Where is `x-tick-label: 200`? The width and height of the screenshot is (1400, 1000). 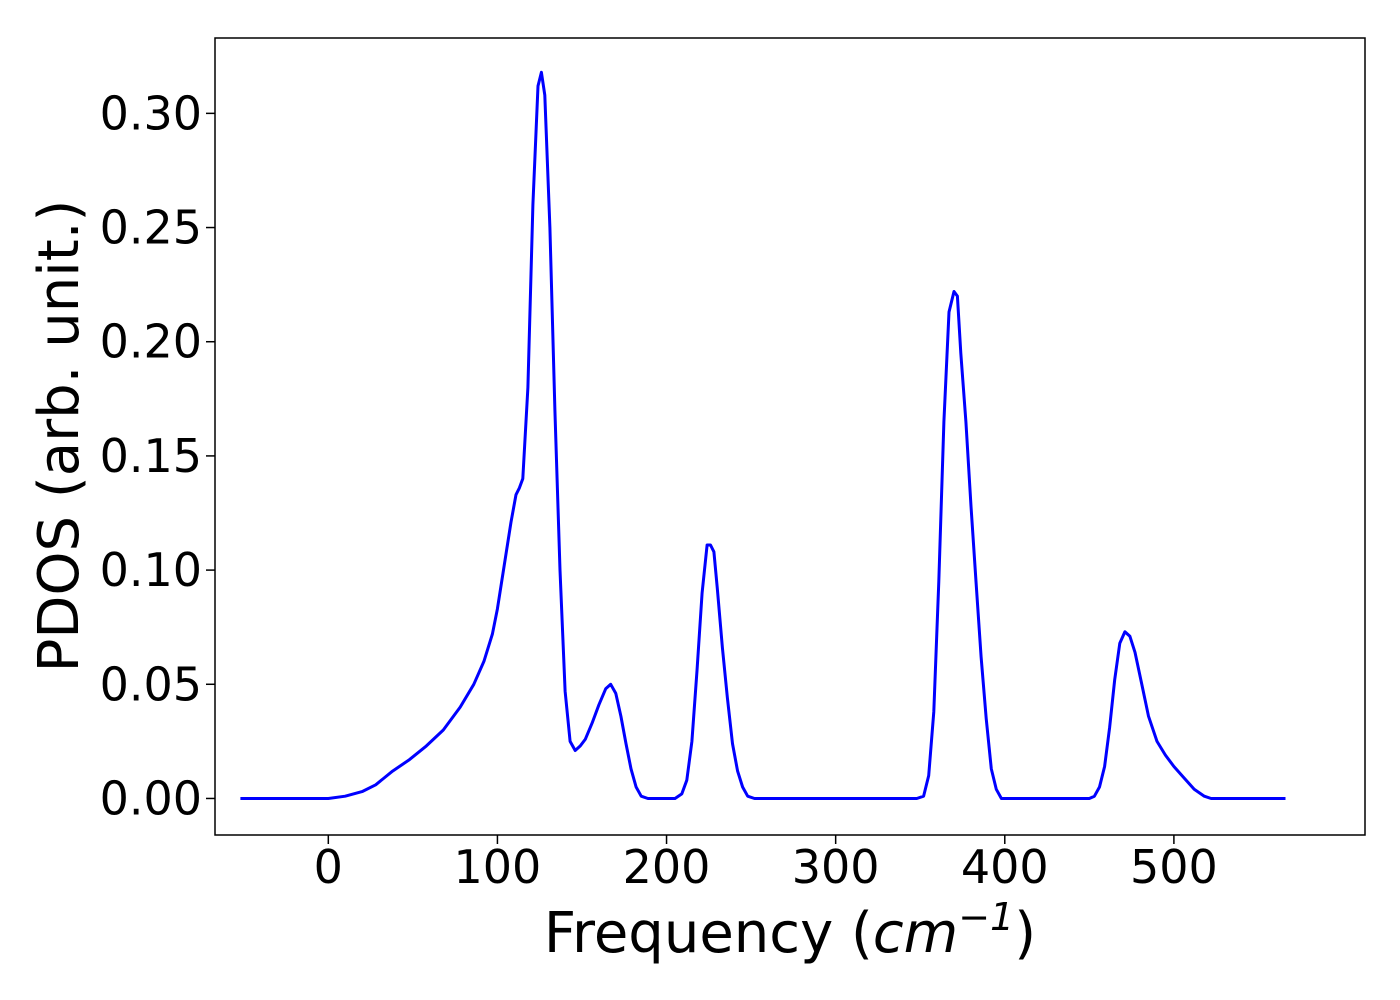 x-tick-label: 200 is located at coordinates (667, 867).